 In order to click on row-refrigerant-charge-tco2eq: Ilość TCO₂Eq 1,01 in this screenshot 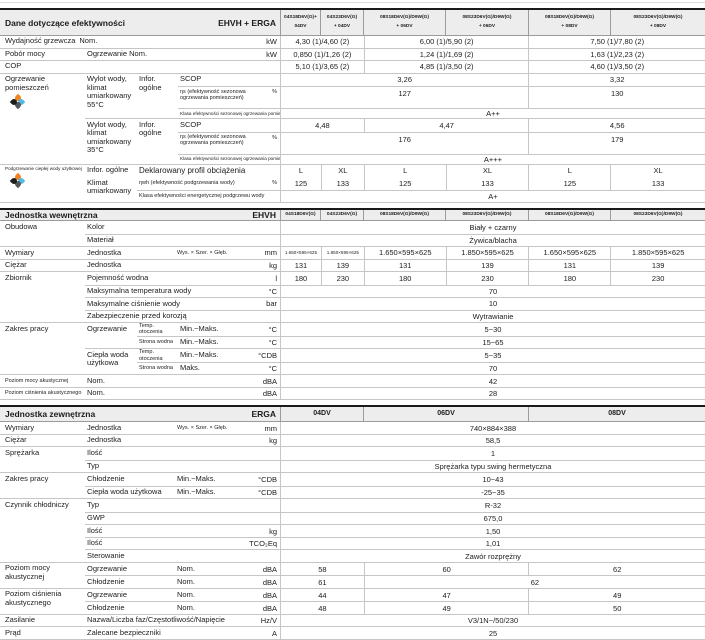, I will do `click(395, 543)`.